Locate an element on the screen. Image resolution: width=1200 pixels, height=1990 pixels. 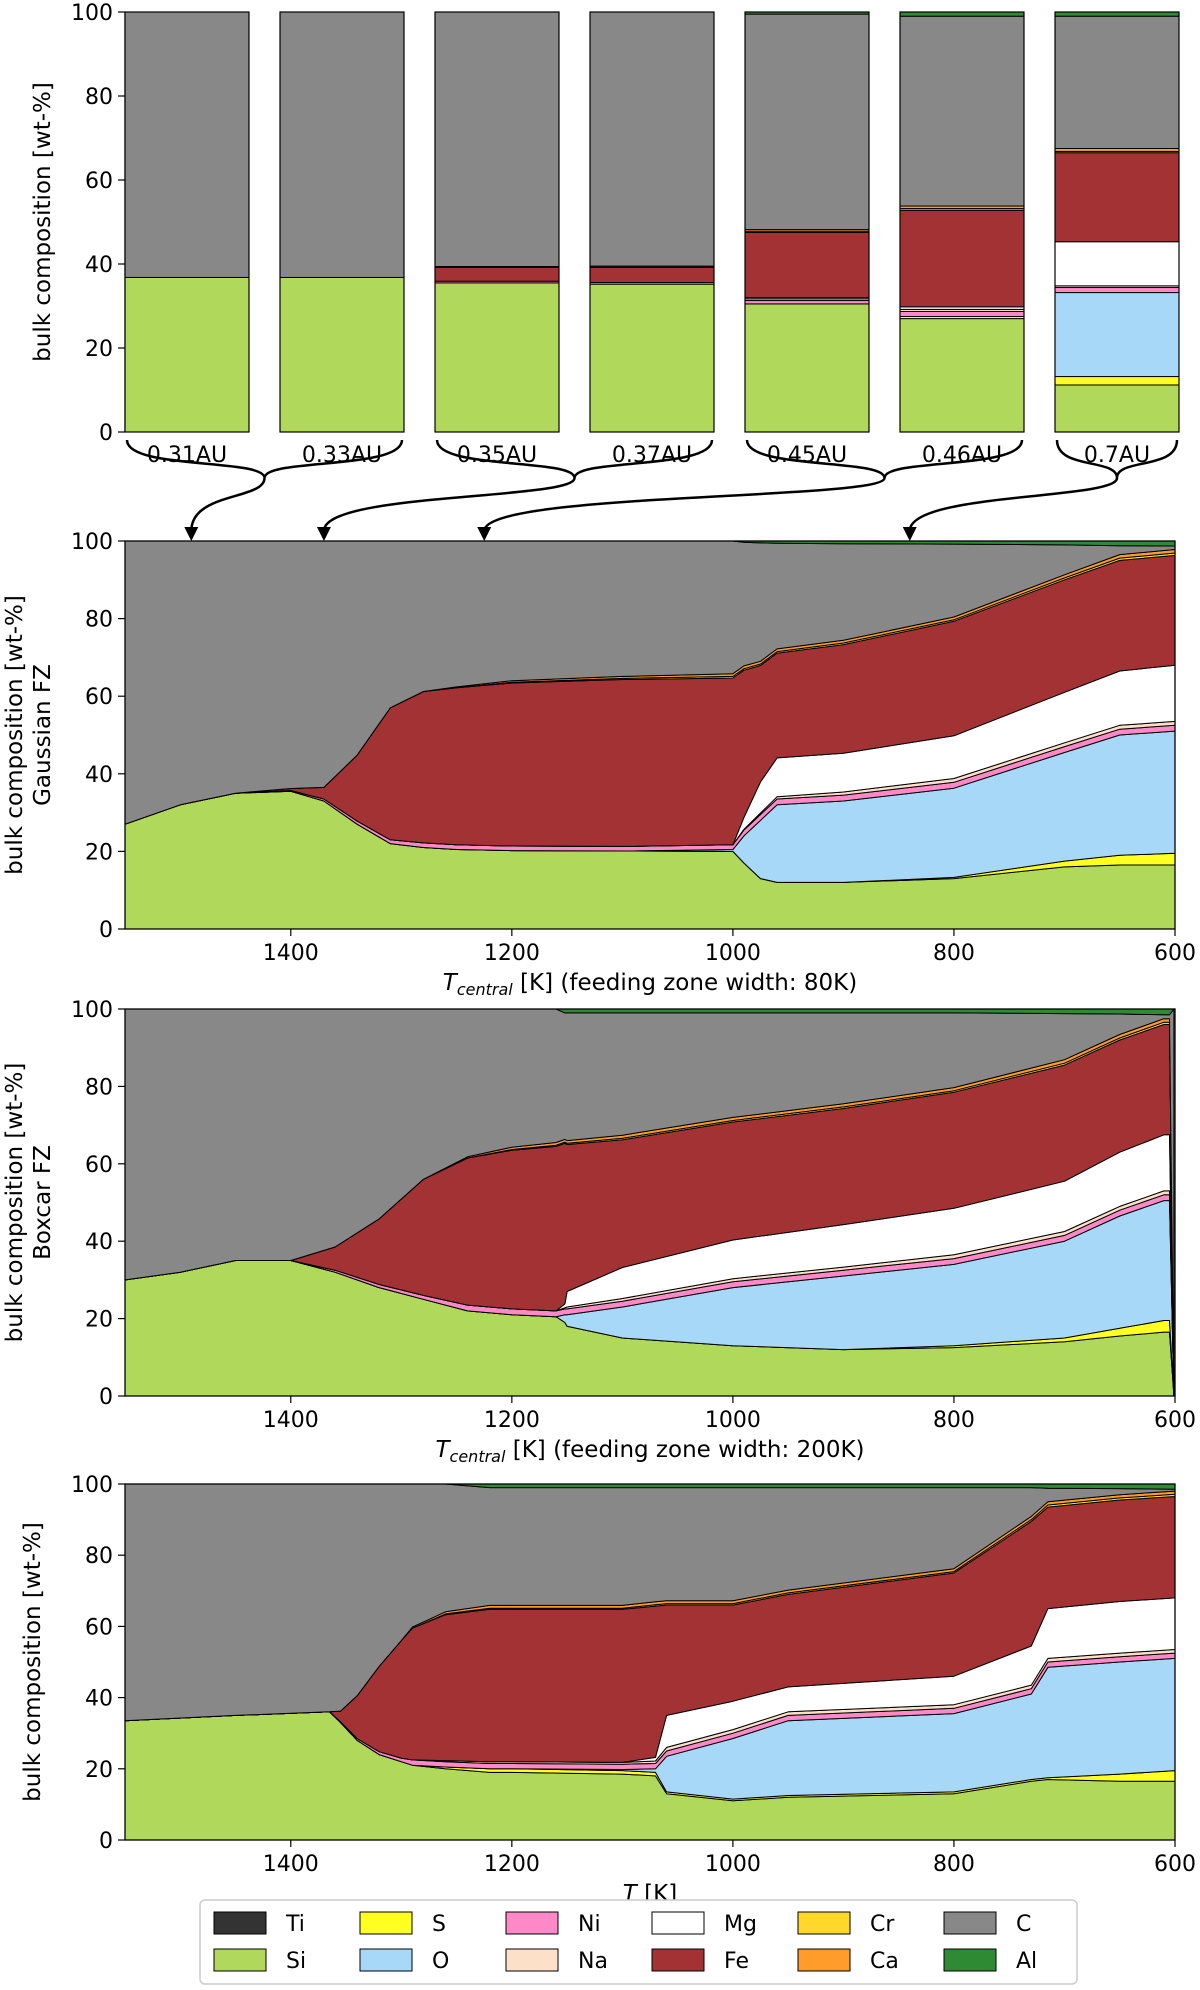
legend-label-si: Si is located at coordinates (296, 1961).